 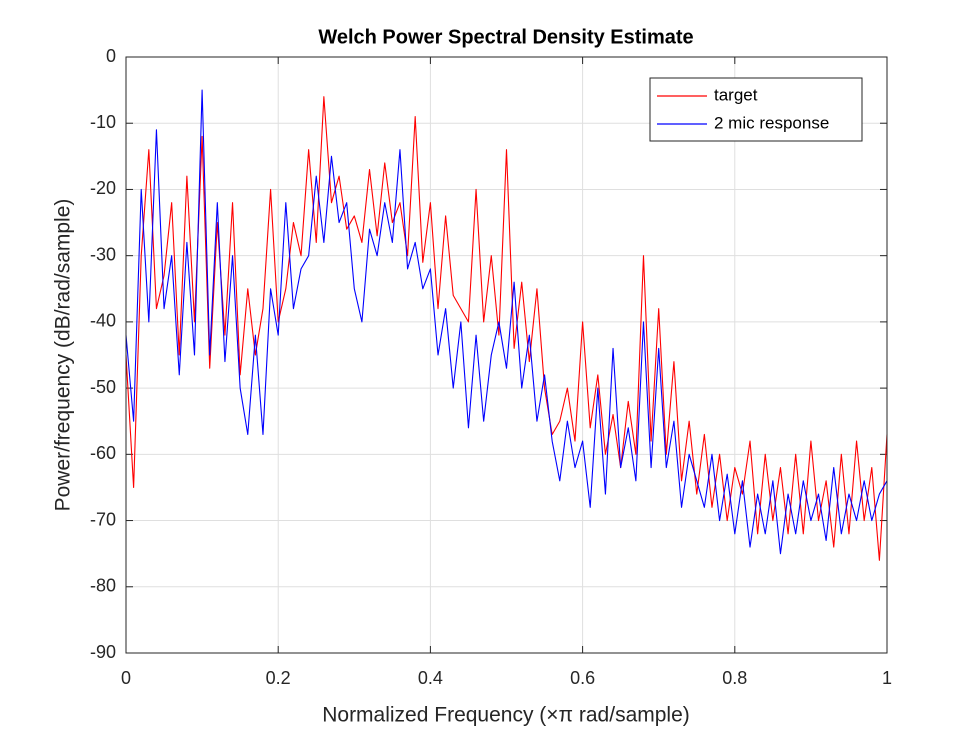 I want to click on x-tick-label: 0.2, so click(x=278, y=678).